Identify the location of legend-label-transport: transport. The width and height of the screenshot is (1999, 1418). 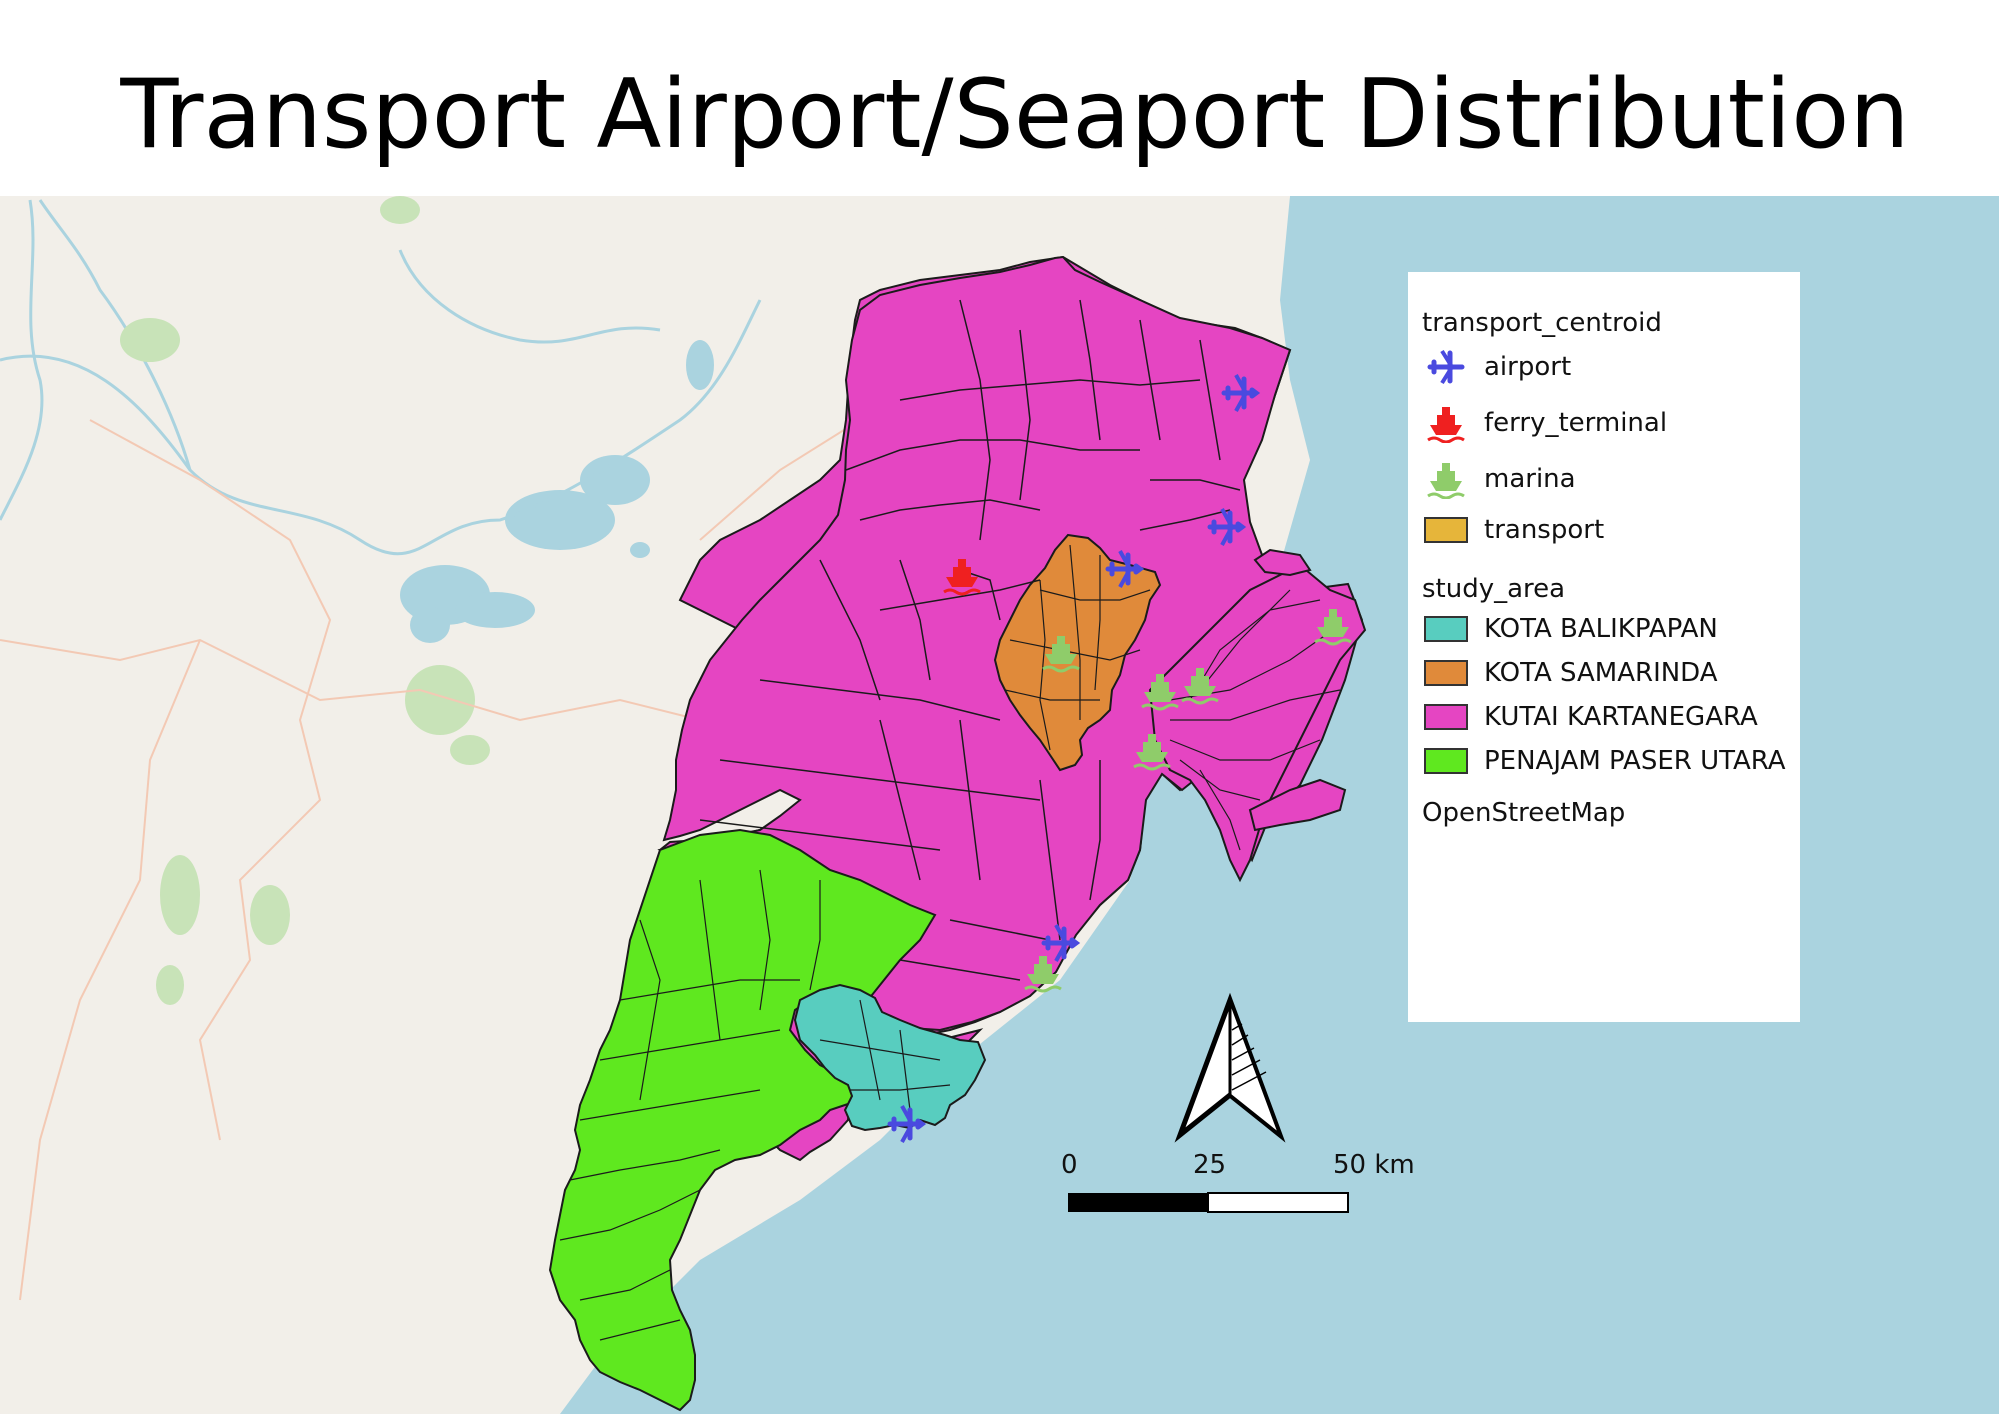
(1544, 530).